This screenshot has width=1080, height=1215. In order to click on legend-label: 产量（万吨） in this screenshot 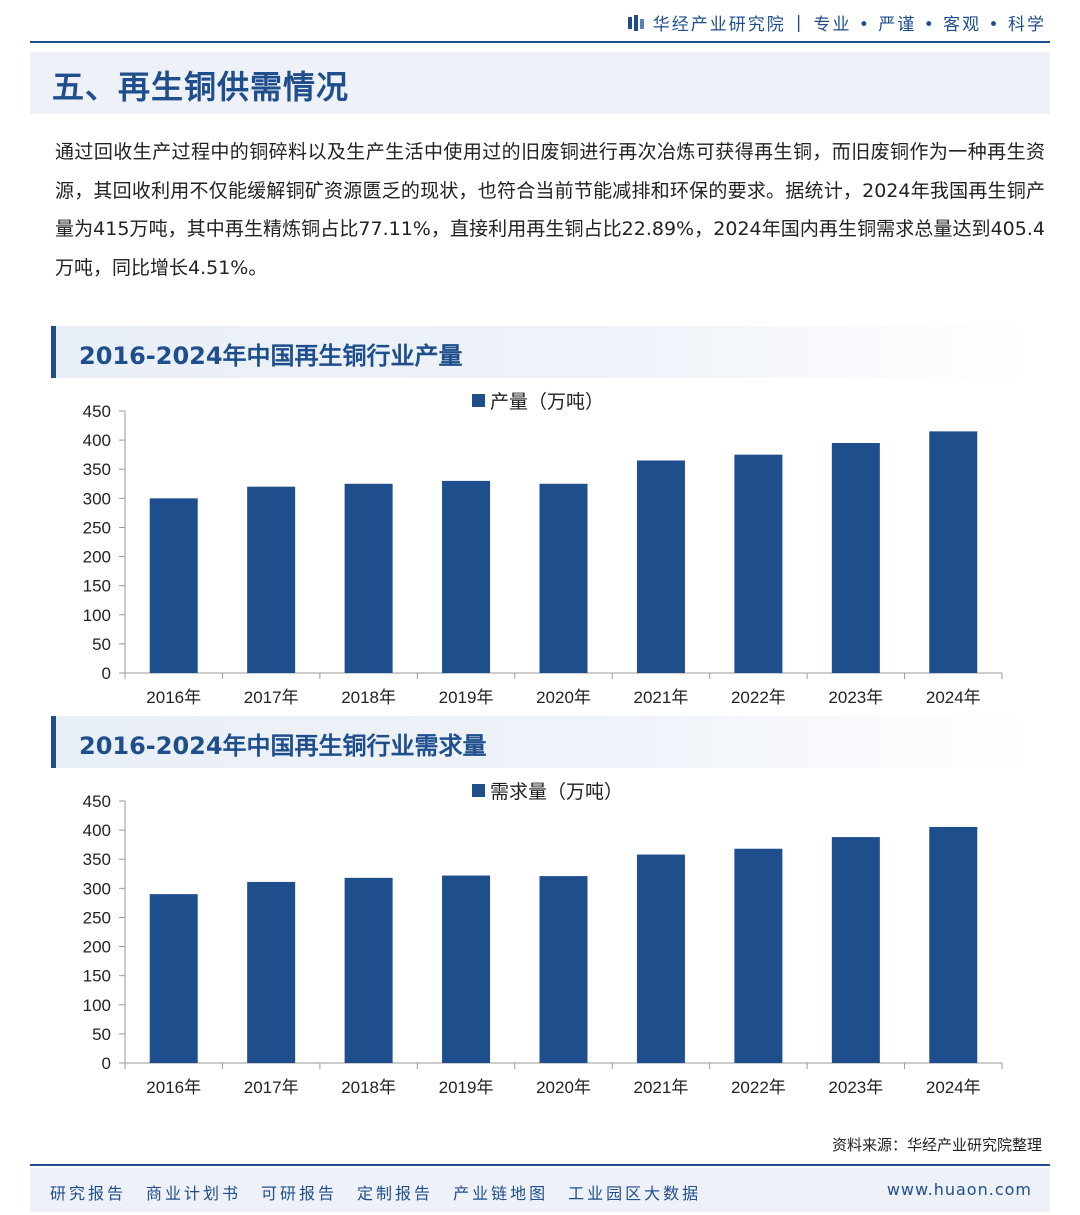, I will do `click(547, 402)`.